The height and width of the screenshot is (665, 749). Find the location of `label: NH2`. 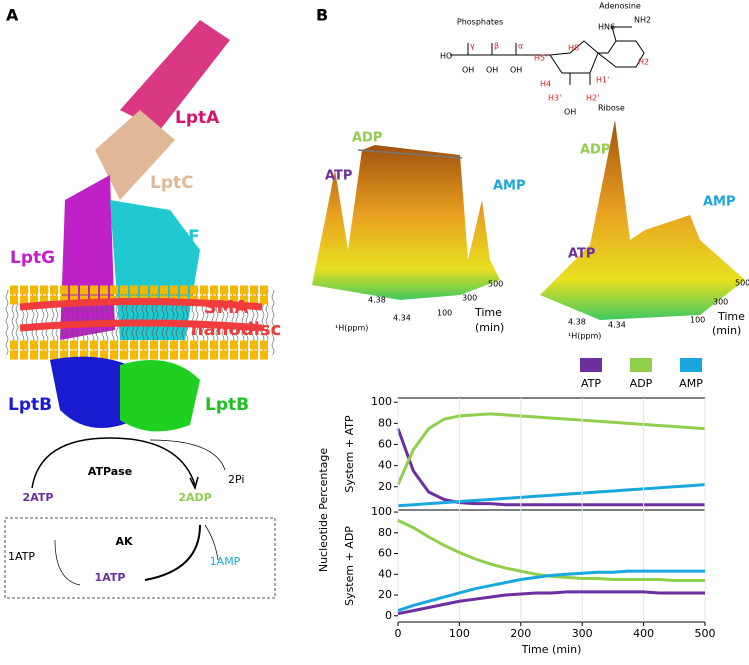

label: NH2 is located at coordinates (642, 20).